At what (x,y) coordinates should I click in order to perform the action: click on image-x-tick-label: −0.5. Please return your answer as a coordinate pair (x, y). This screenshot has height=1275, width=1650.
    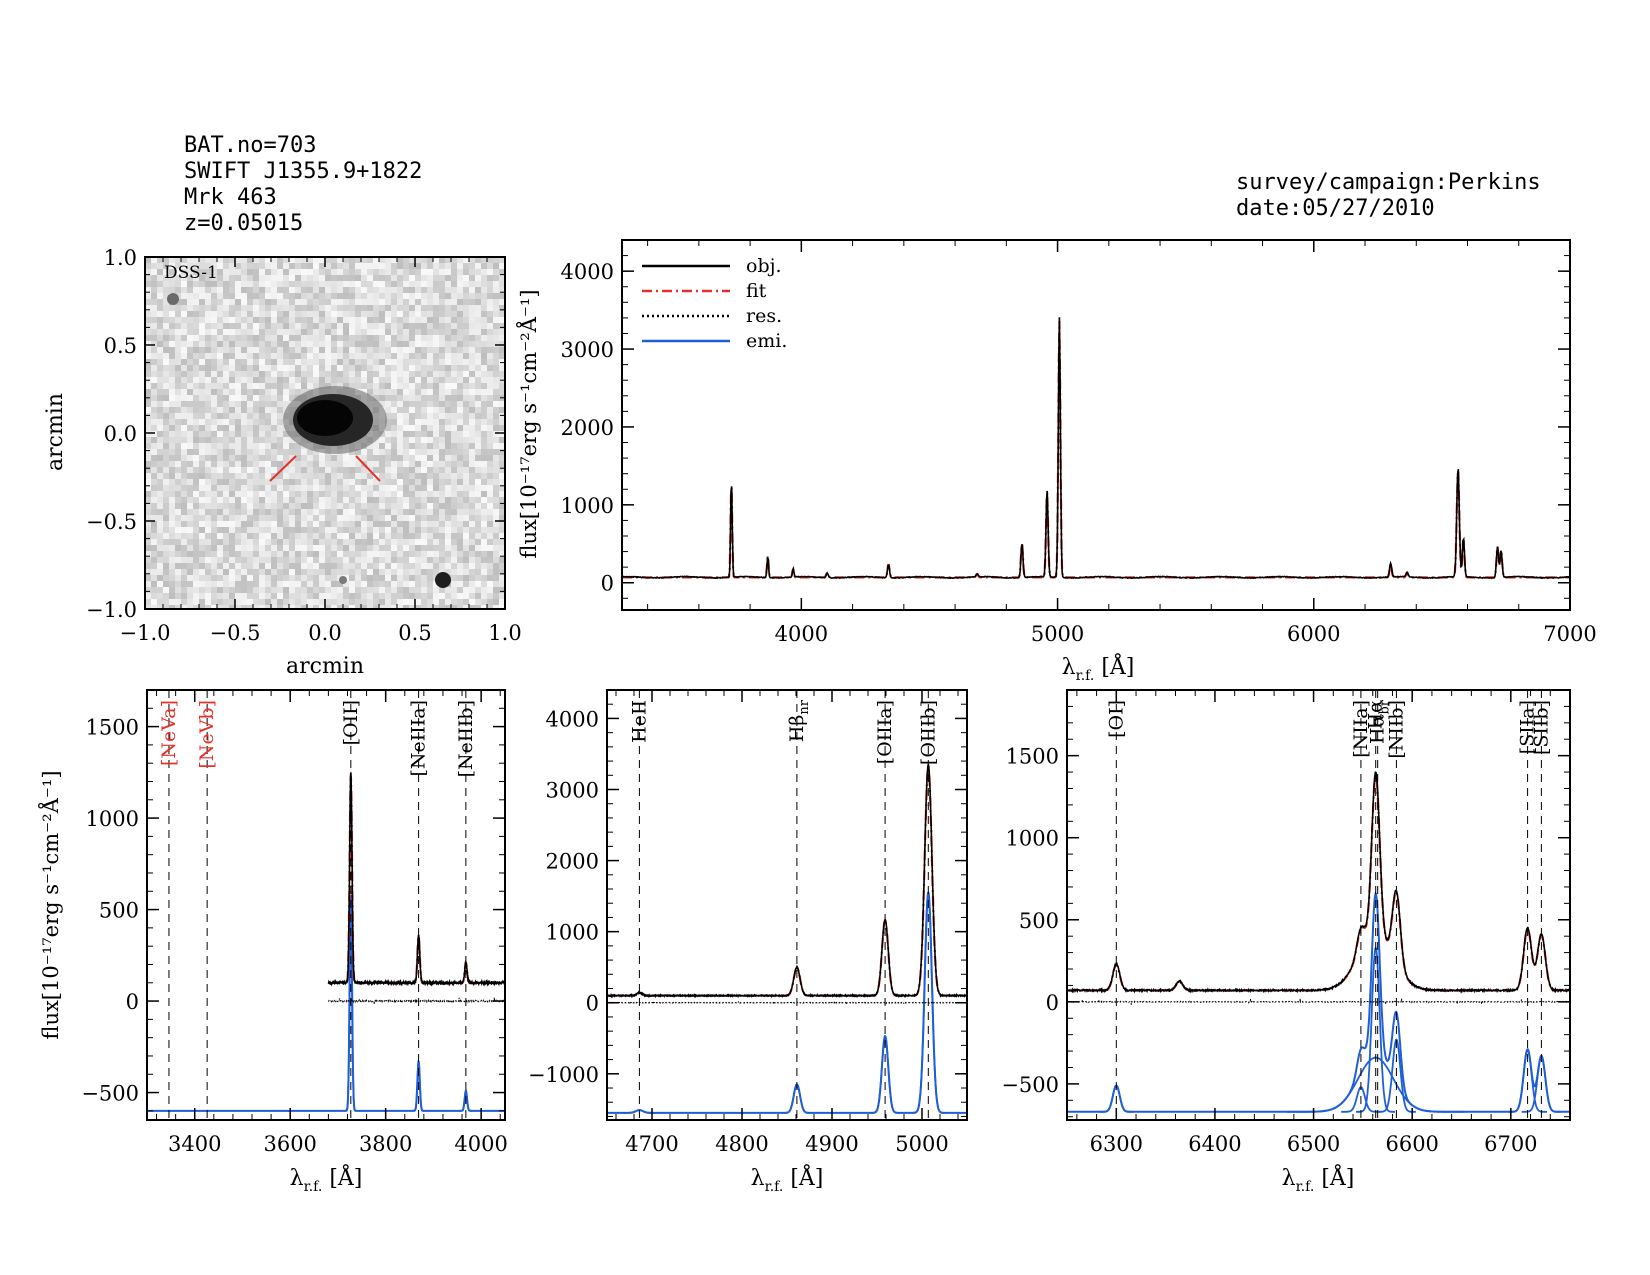
    Looking at the image, I should click on (235, 633).